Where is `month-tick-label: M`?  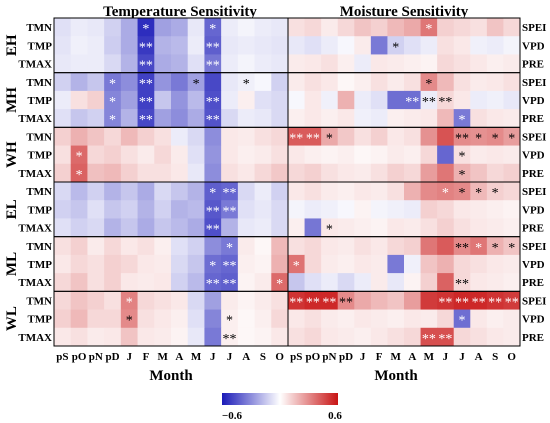 month-tick-label: M is located at coordinates (162, 357).